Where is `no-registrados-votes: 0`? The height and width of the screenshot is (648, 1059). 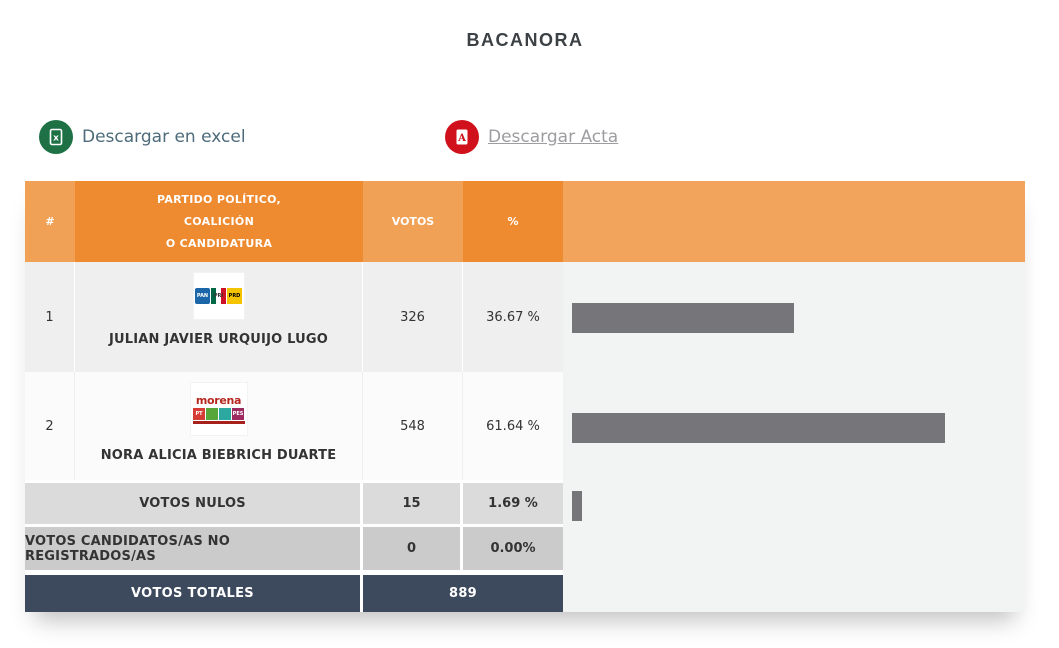 no-registrados-votes: 0 is located at coordinates (413, 548).